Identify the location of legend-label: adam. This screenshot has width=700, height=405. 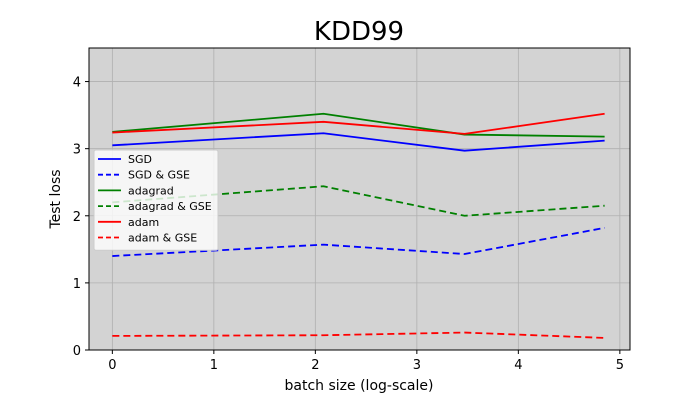
(143, 222).